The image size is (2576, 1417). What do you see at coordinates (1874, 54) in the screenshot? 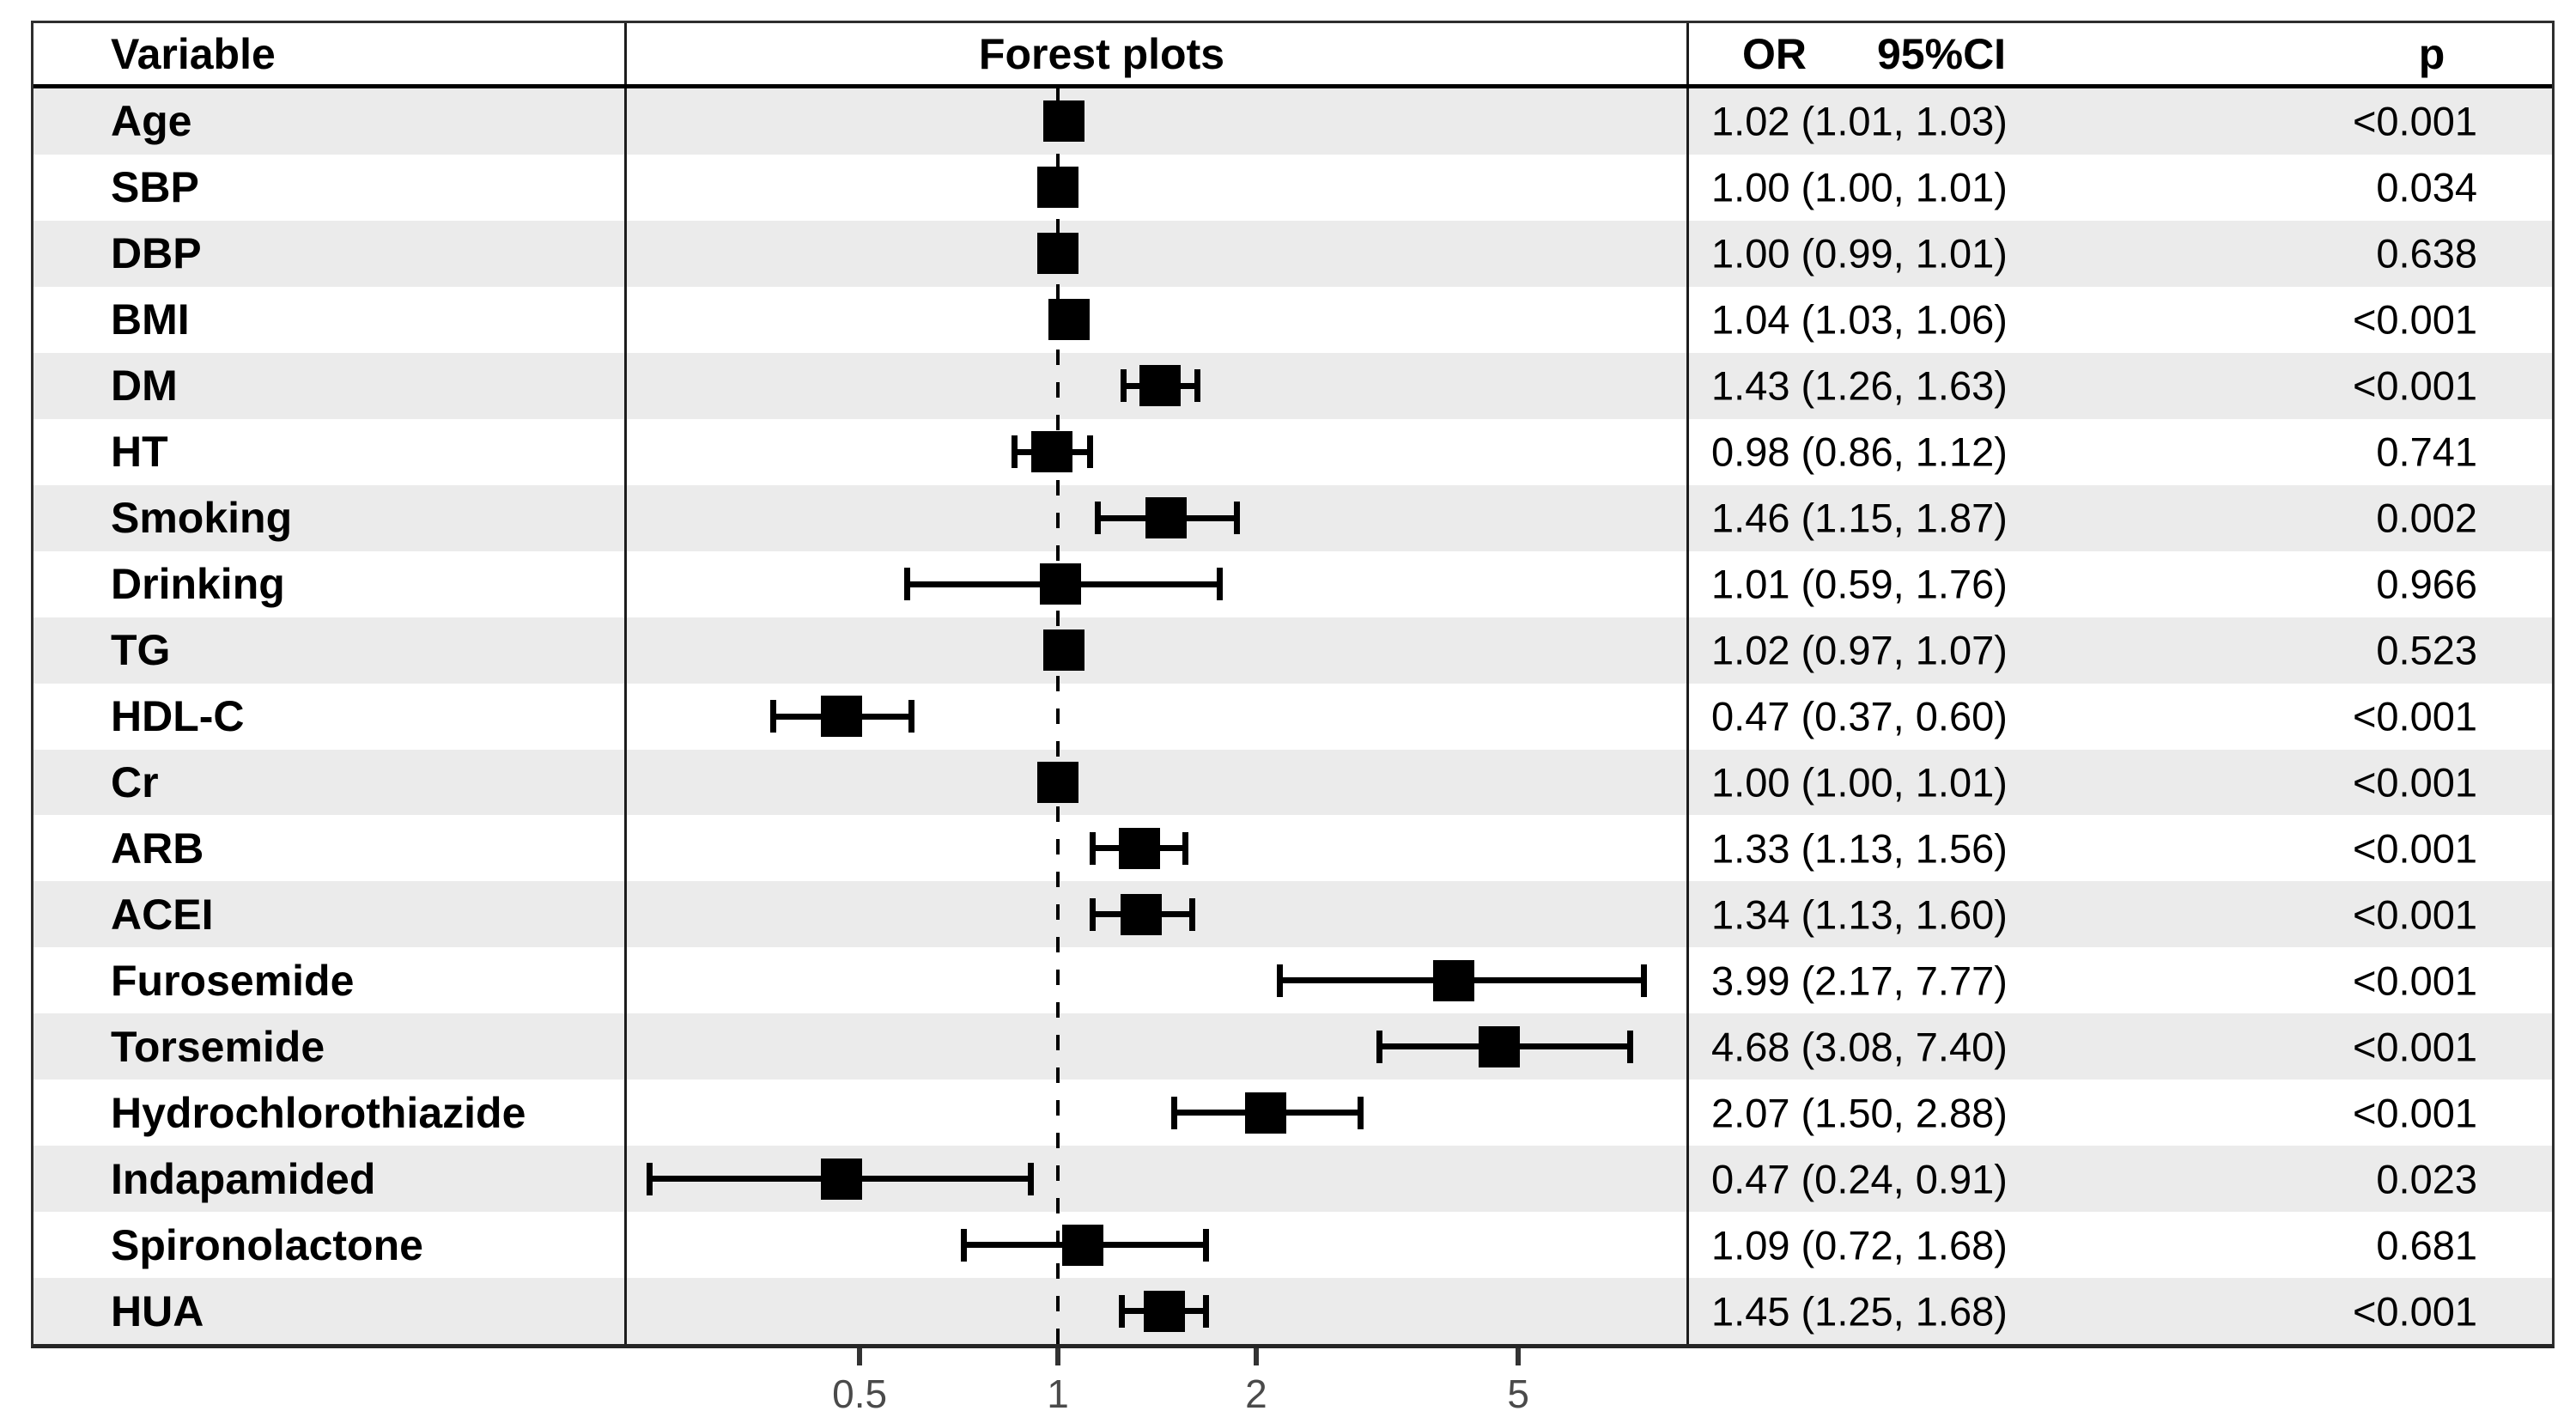
I see `column-header-or-ci: OR 95%CI` at bounding box center [1874, 54].